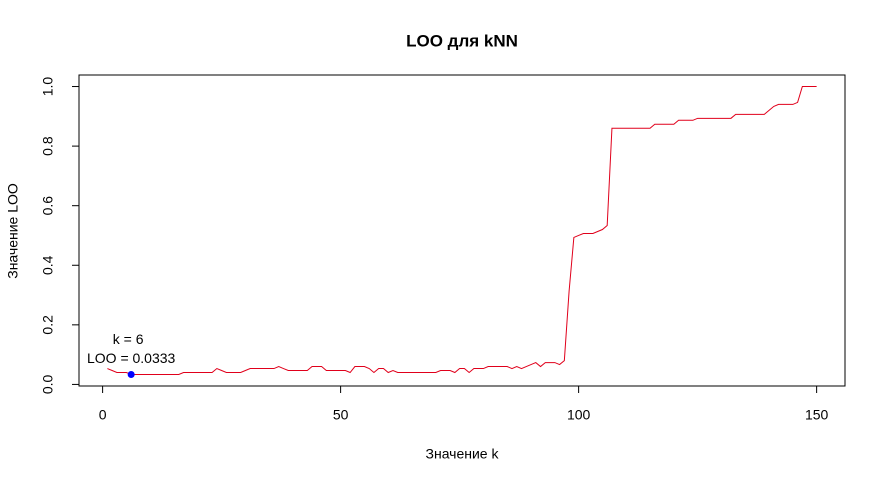 Image resolution: width=885 pixels, height=484 pixels. What do you see at coordinates (103, 415) in the screenshot?
I see `x-tick-label: 0` at bounding box center [103, 415].